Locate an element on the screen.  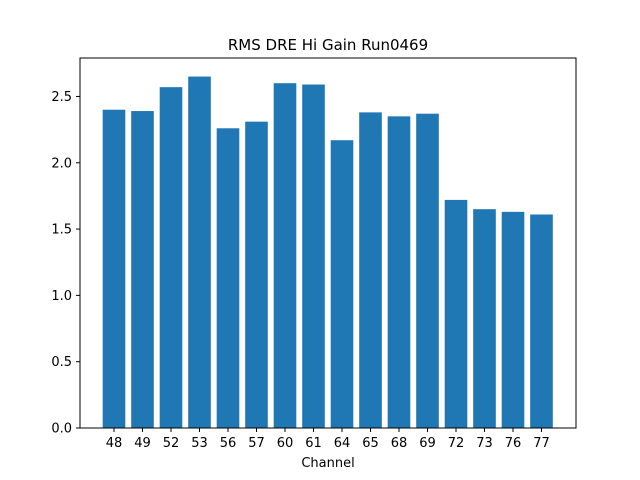
x-tick-label-73: 73 is located at coordinates (484, 443).